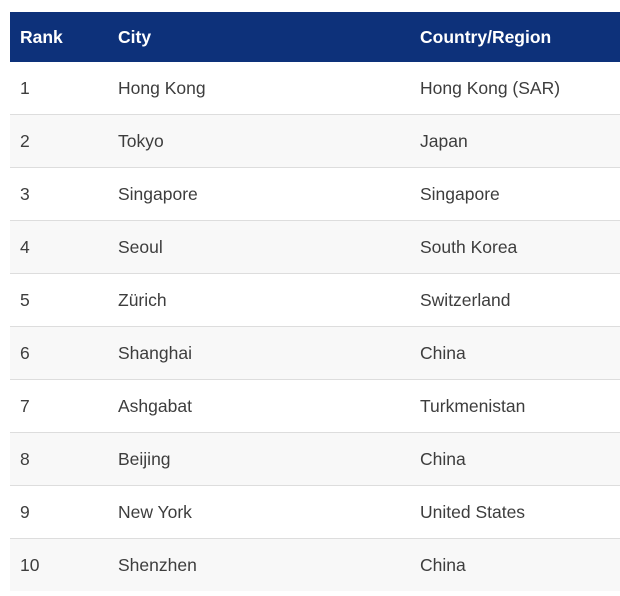 The width and height of the screenshot is (620, 596). Describe the element at coordinates (59, 459) in the screenshot. I see `rank-cell: 8` at that location.